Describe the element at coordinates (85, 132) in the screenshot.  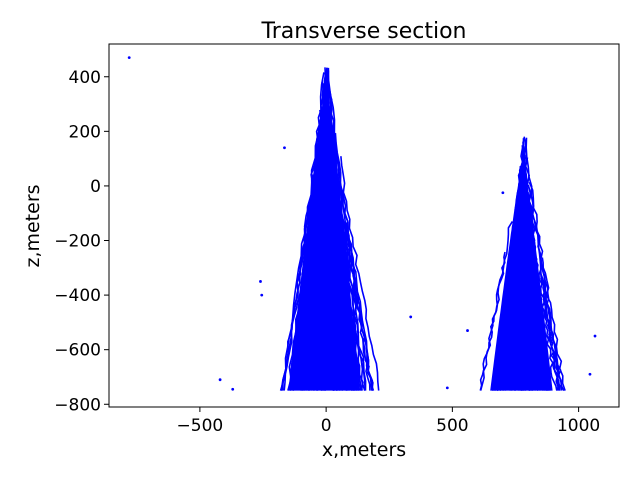
I see `y-tick-label: 200` at that location.